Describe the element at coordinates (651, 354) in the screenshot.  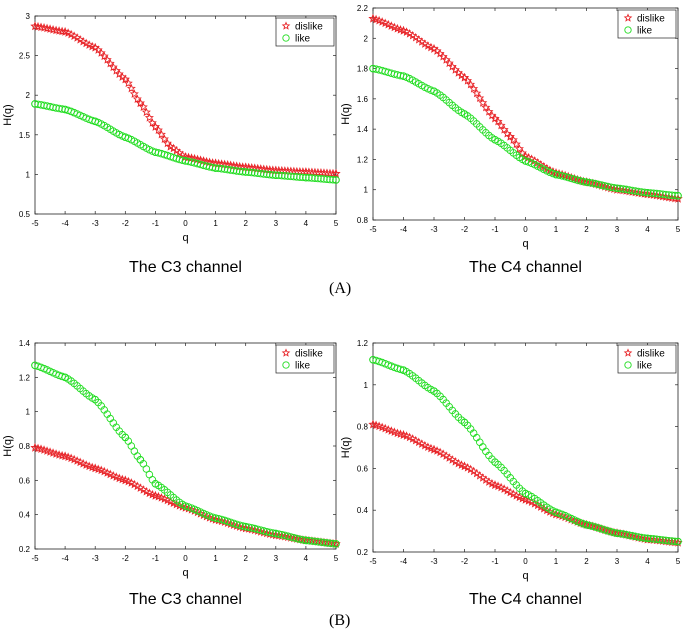
I see `legend-label-dislike: dislike` at that location.